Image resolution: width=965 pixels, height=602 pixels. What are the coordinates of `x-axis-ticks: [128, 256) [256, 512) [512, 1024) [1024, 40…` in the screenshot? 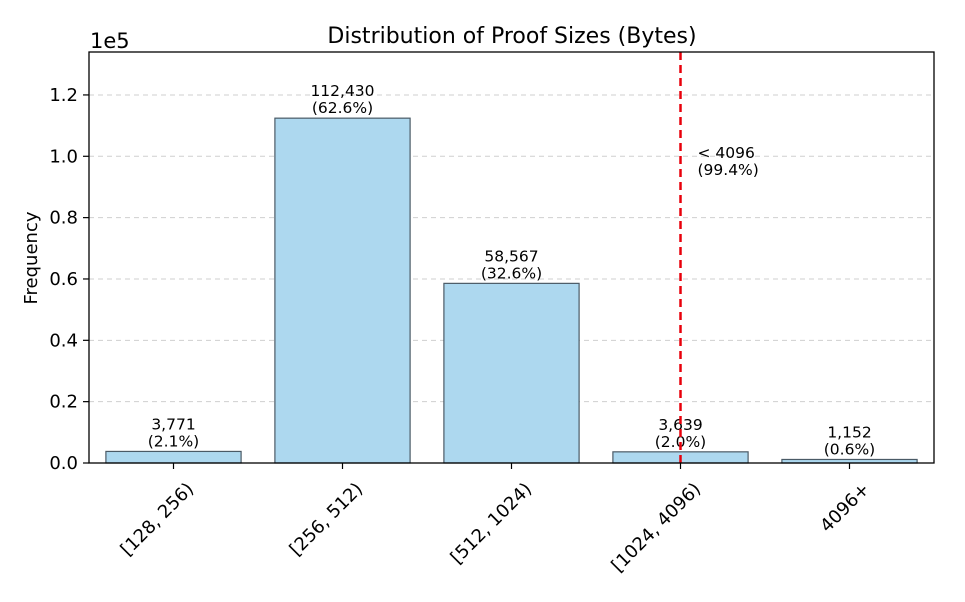 It's located at (495, 519).